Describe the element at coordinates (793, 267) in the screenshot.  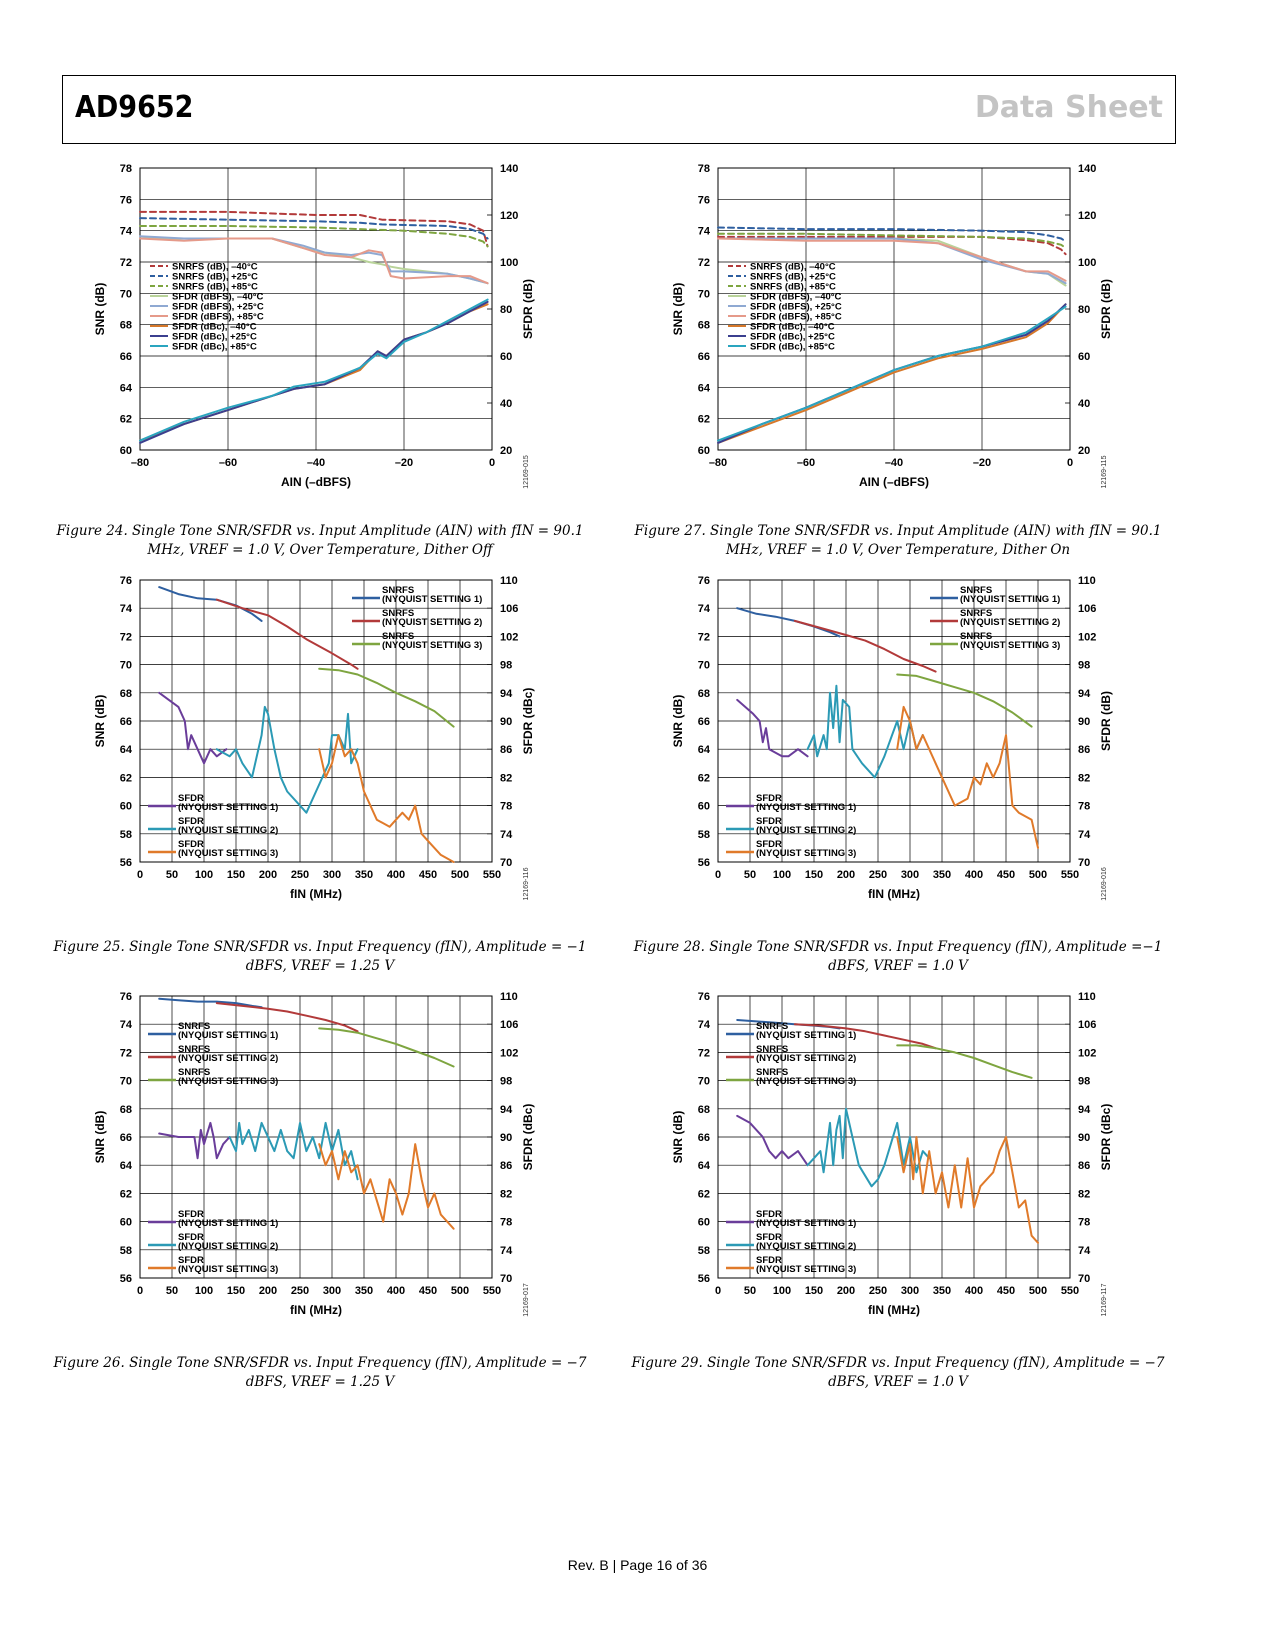
I see `legend-label: SNRFS (dB), –40°C` at that location.